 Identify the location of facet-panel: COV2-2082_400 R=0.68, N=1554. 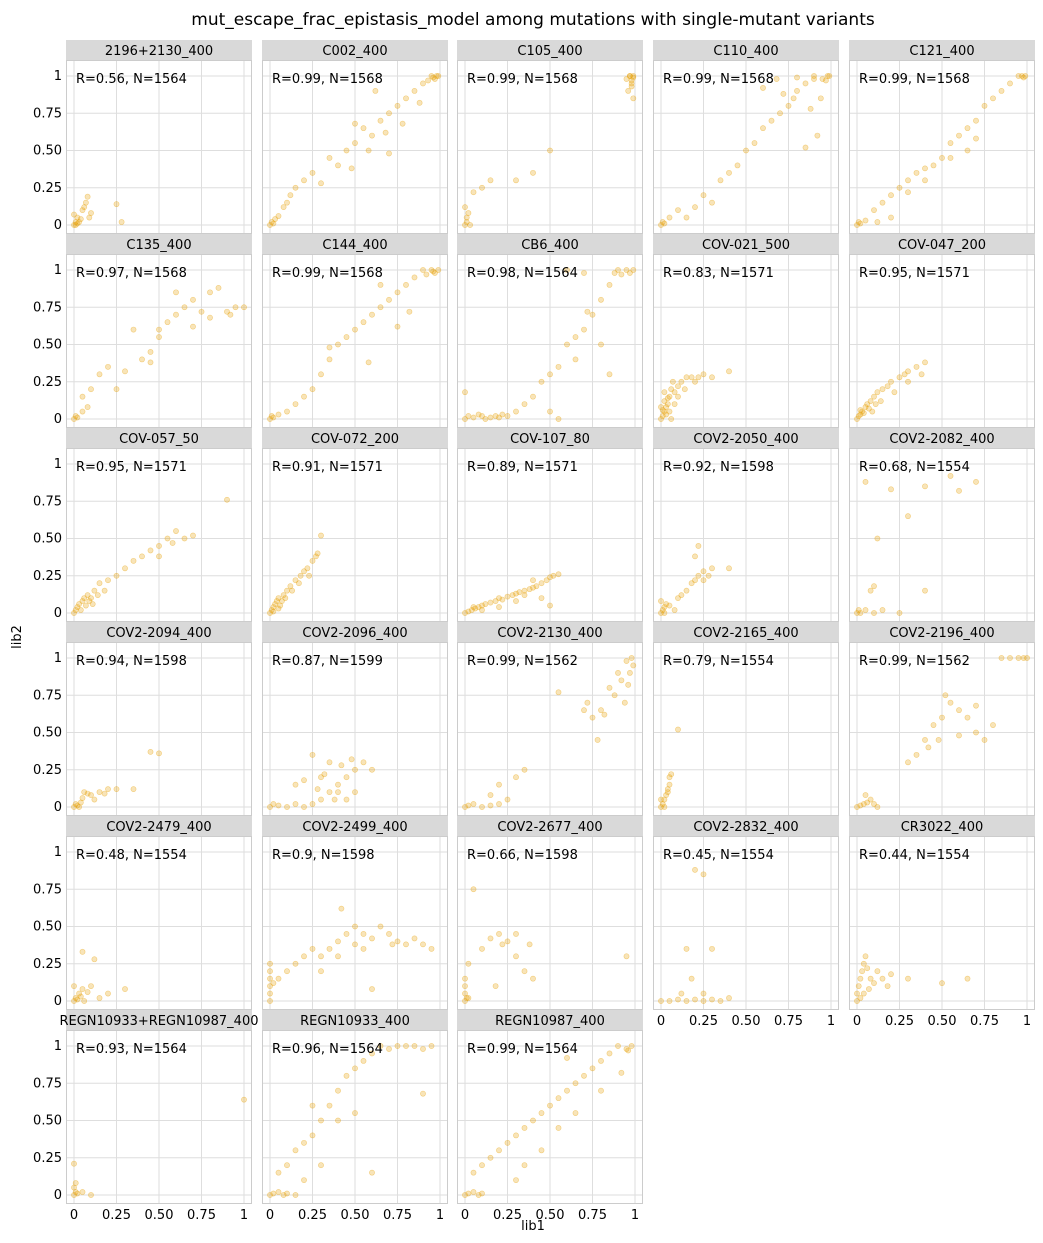
(942, 525).